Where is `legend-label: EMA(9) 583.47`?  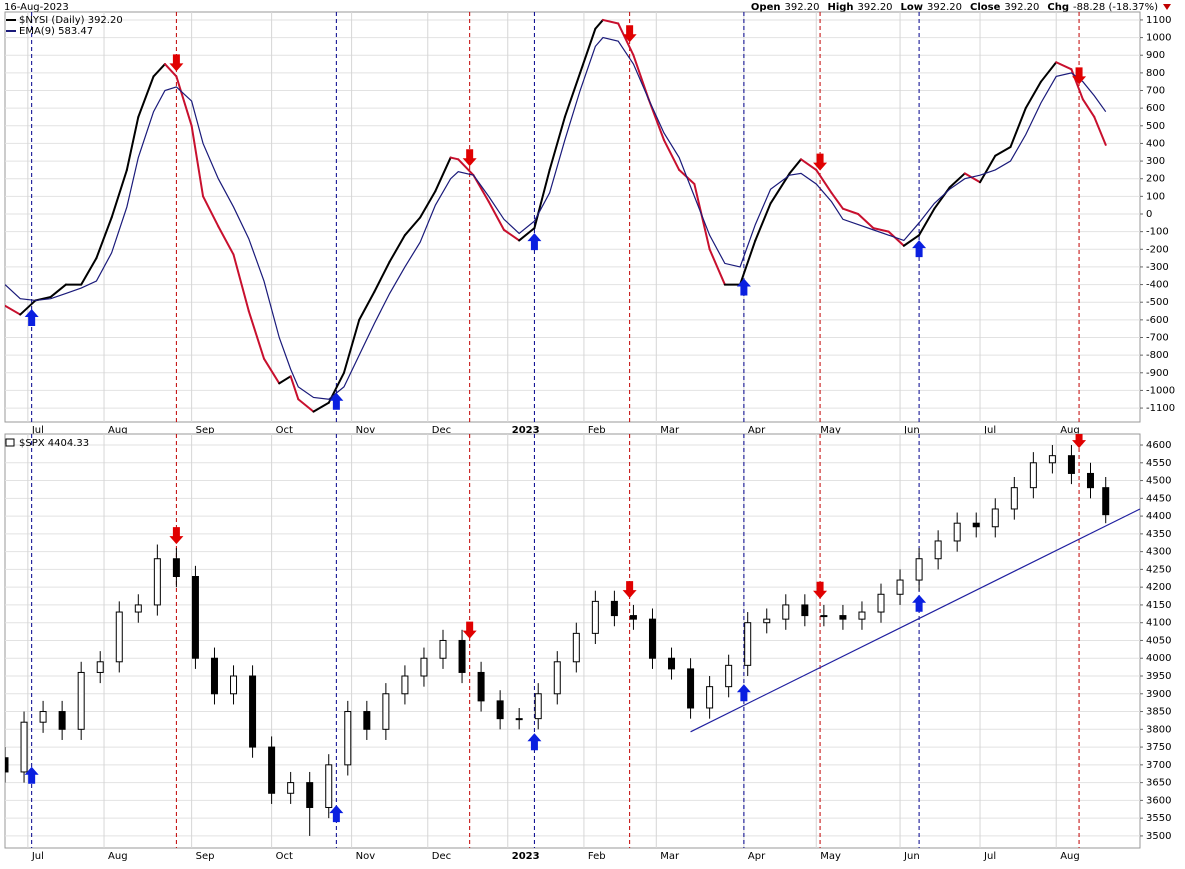 legend-label: EMA(9) 583.47 is located at coordinates (56, 31).